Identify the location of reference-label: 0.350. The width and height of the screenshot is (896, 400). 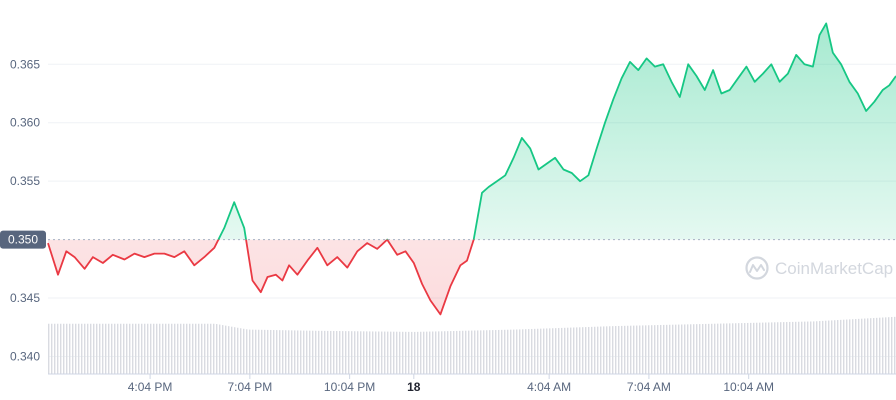
(23, 240).